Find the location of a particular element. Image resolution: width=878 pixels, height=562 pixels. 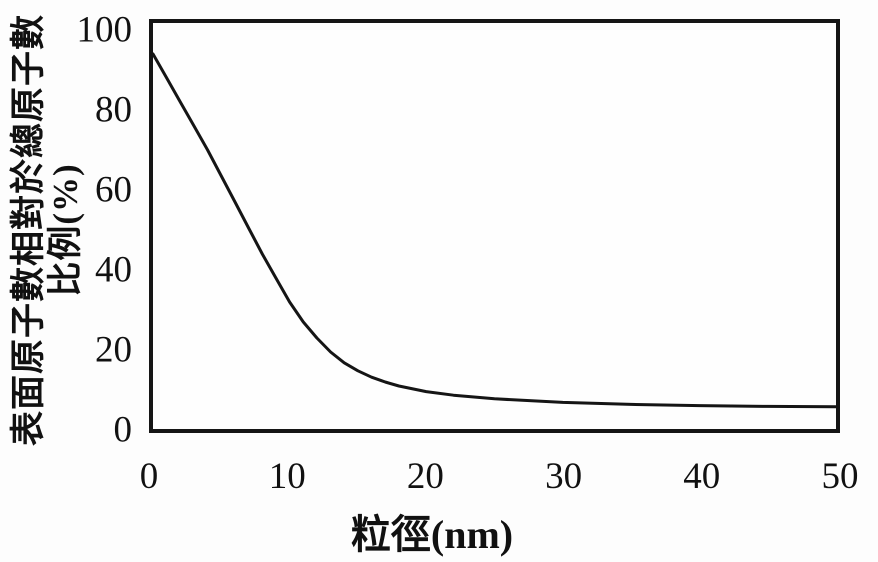

y-tick-label: 100 is located at coordinates (104, 30).